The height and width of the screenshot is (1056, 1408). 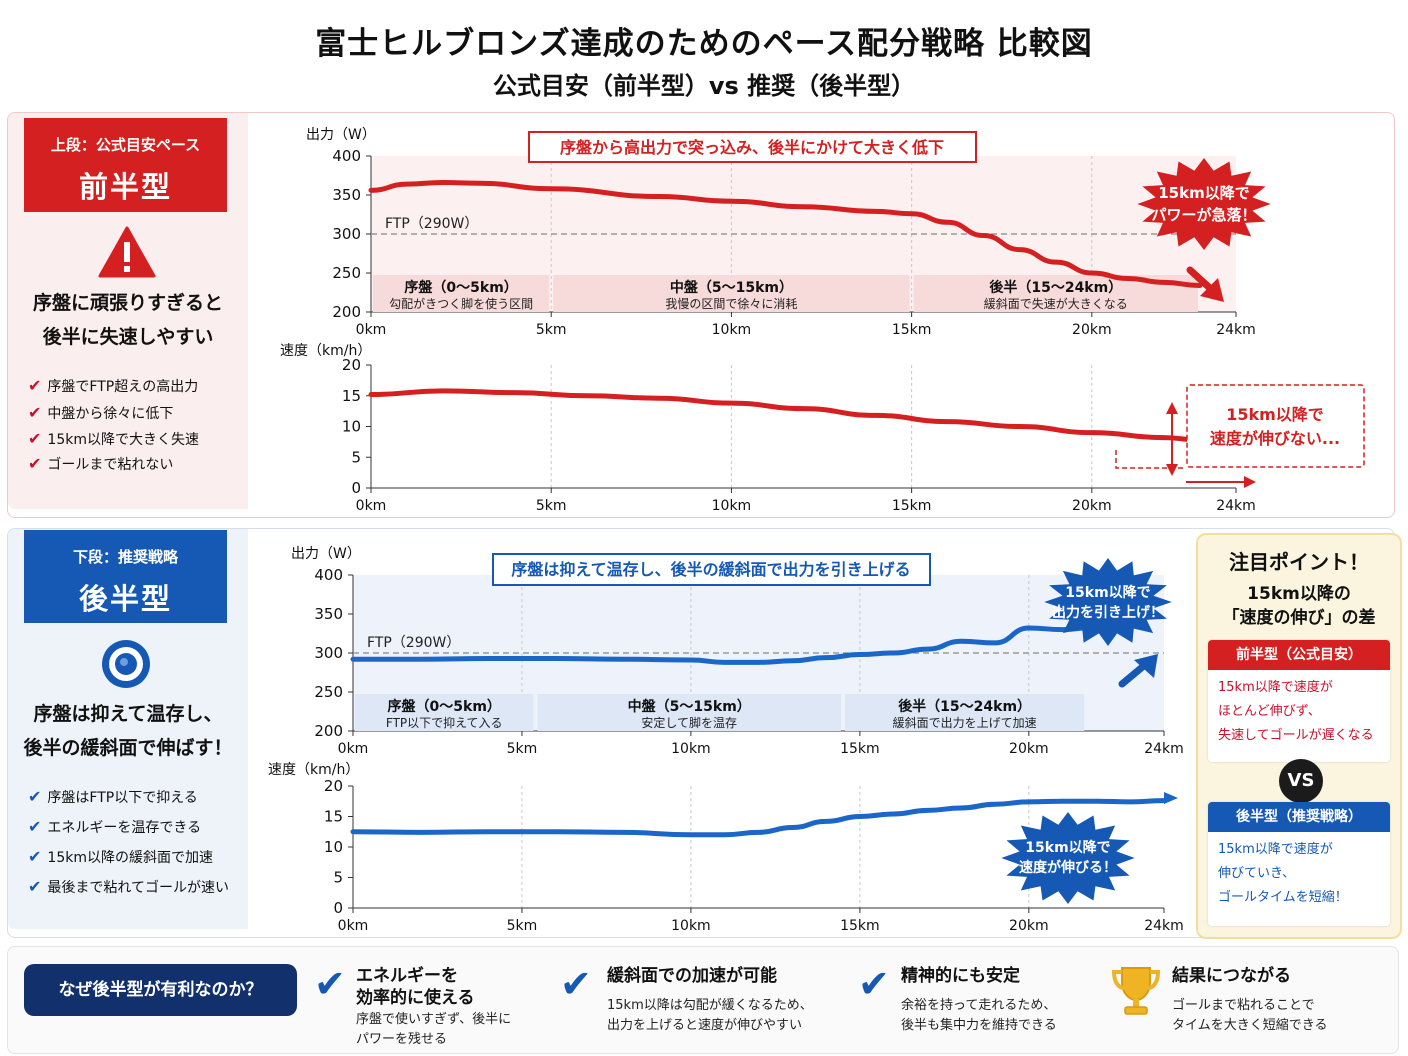 I want to click on y-tick-label: 250, so click(x=328, y=692).